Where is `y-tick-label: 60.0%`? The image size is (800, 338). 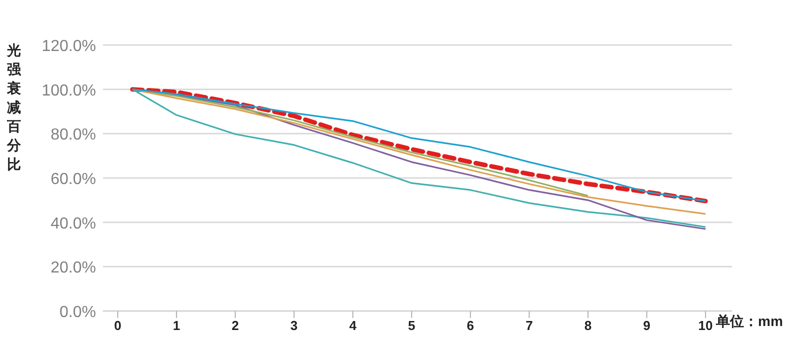 y-tick-label: 60.0% is located at coordinates (73, 179).